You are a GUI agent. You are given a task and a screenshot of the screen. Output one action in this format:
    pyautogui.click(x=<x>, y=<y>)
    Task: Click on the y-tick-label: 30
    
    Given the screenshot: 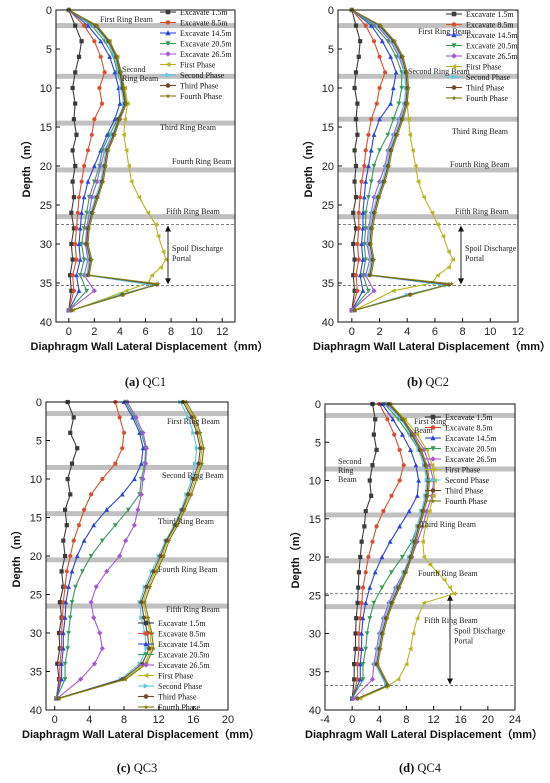 What is the action you would take?
    pyautogui.click(x=328, y=245)
    